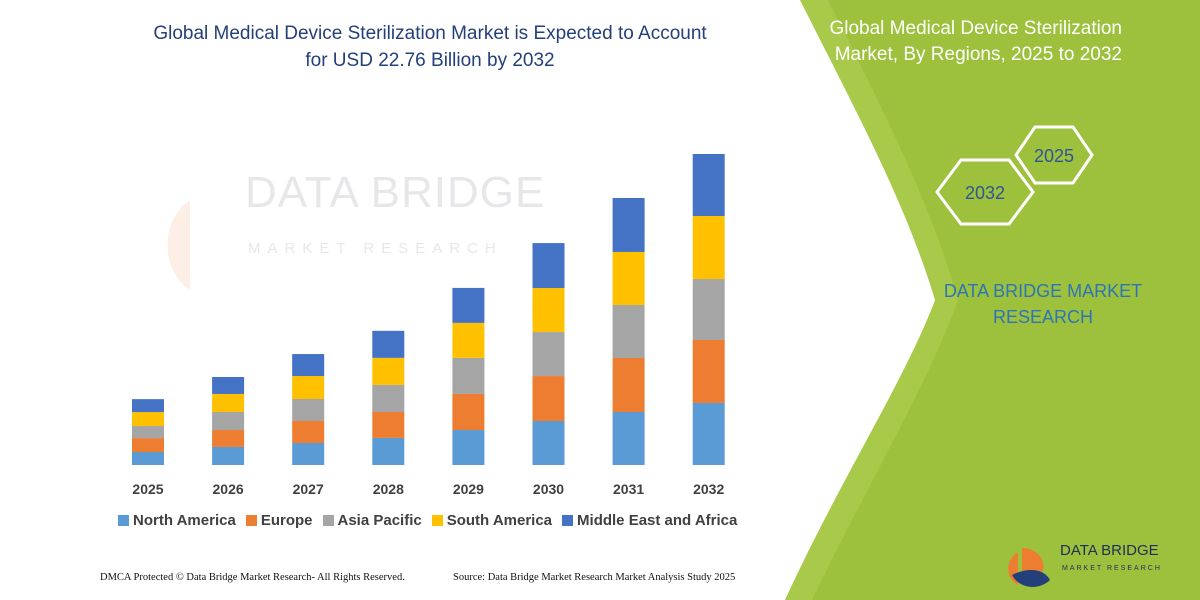 This screenshot has height=600, width=1200. Describe the element at coordinates (499, 520) in the screenshot. I see `legend-label: South America` at that location.